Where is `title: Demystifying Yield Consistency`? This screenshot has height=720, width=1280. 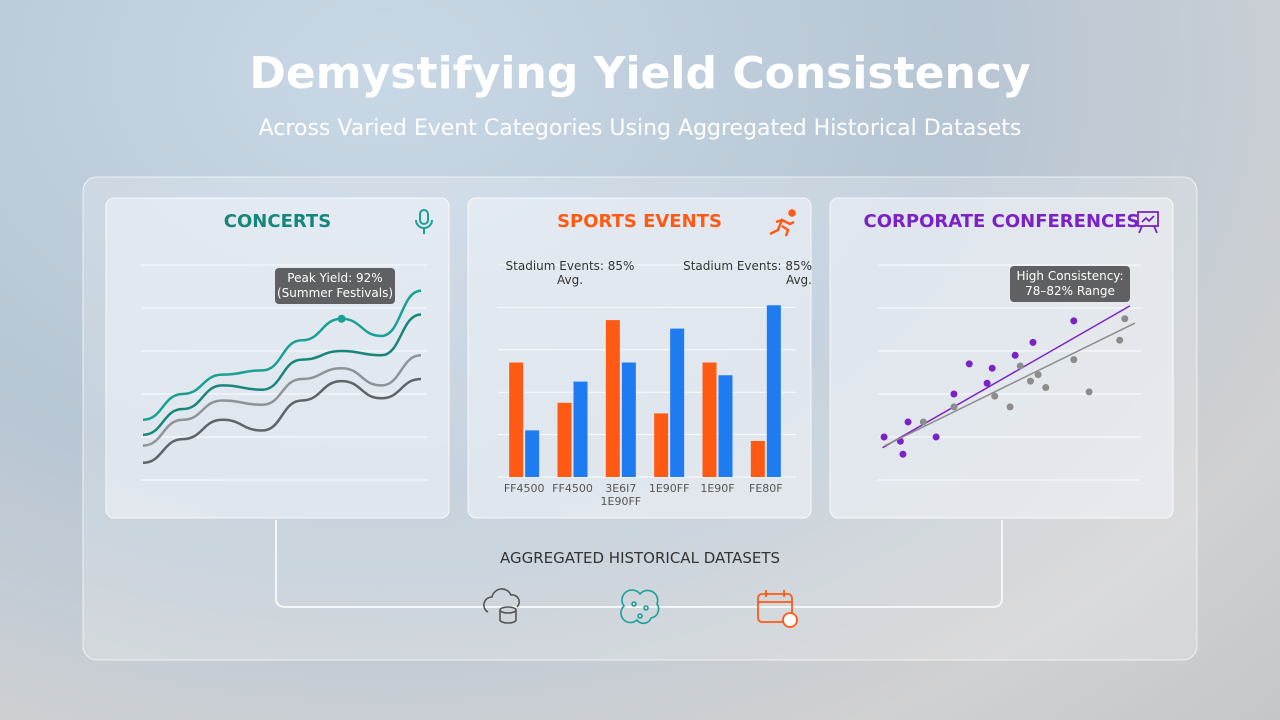
title: Demystifying Yield Consistency is located at coordinates (640, 73).